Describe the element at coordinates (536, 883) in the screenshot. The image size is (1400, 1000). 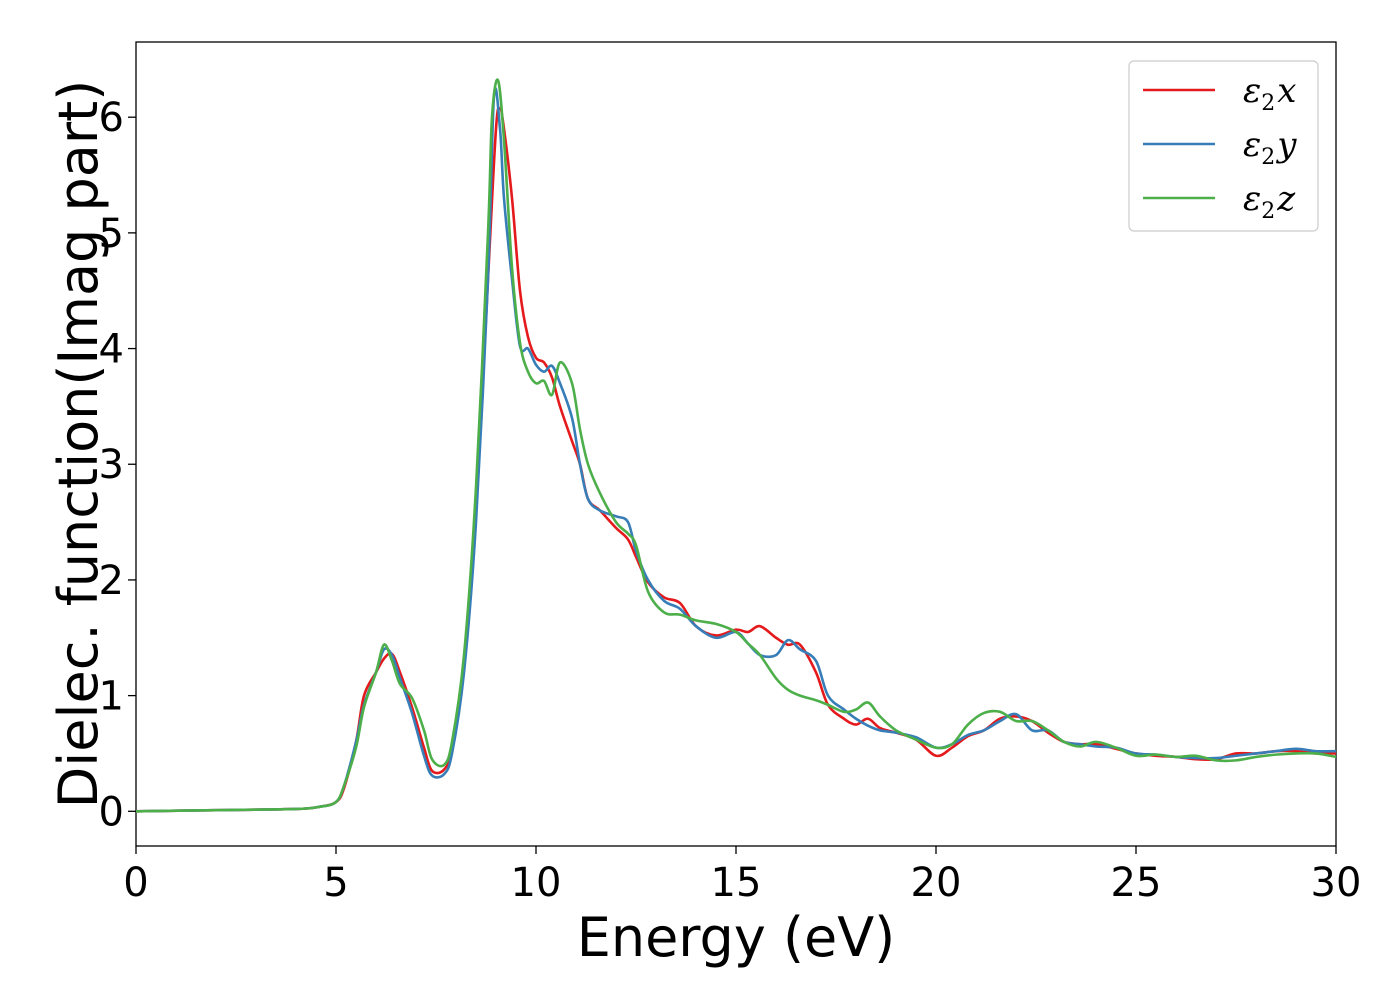
I see `x-tick-label: 10` at that location.